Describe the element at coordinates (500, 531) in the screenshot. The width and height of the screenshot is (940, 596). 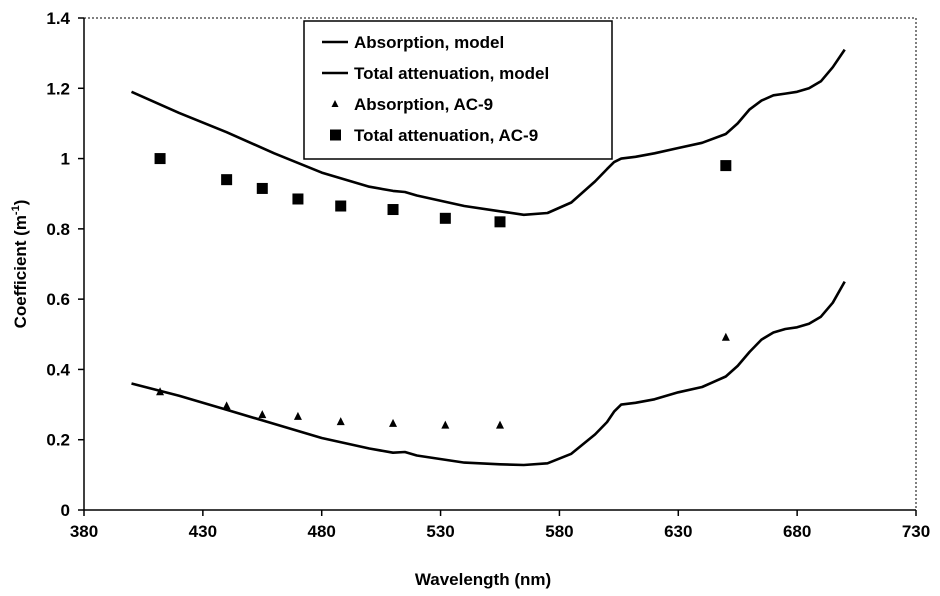
I see `x-tick-labels: 380 430 480 530 580 630 680 730` at that location.